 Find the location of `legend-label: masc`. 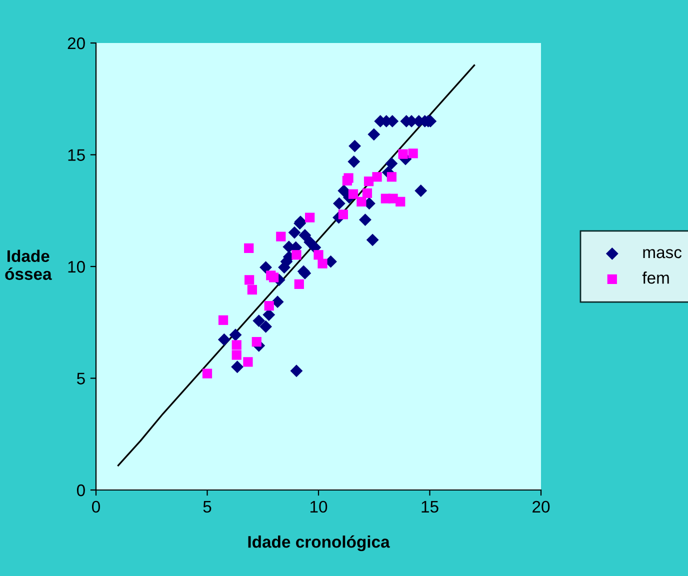

legend-label: masc is located at coordinates (662, 253).